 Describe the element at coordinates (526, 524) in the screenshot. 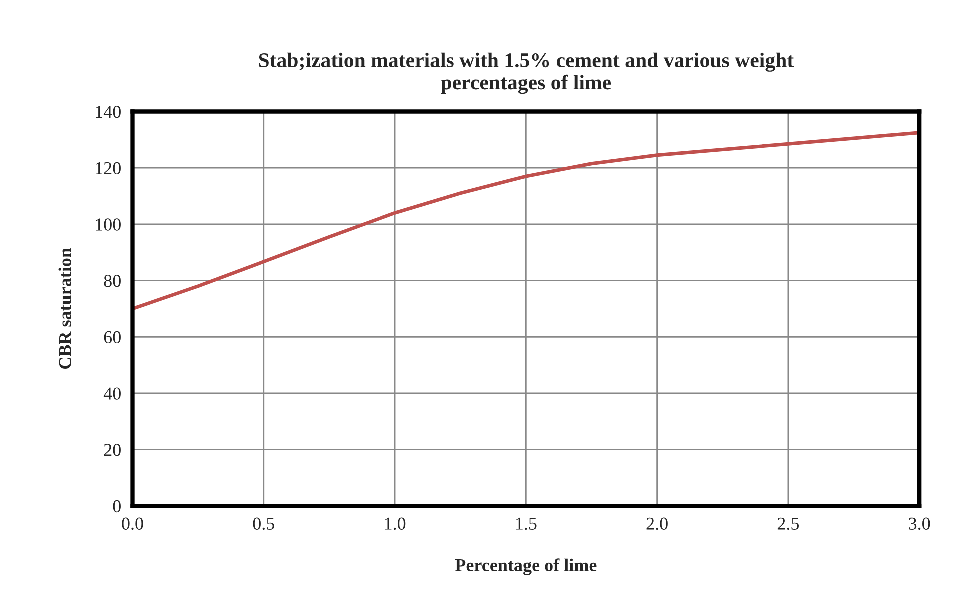

I see `x-tick-label: 1.5` at that location.